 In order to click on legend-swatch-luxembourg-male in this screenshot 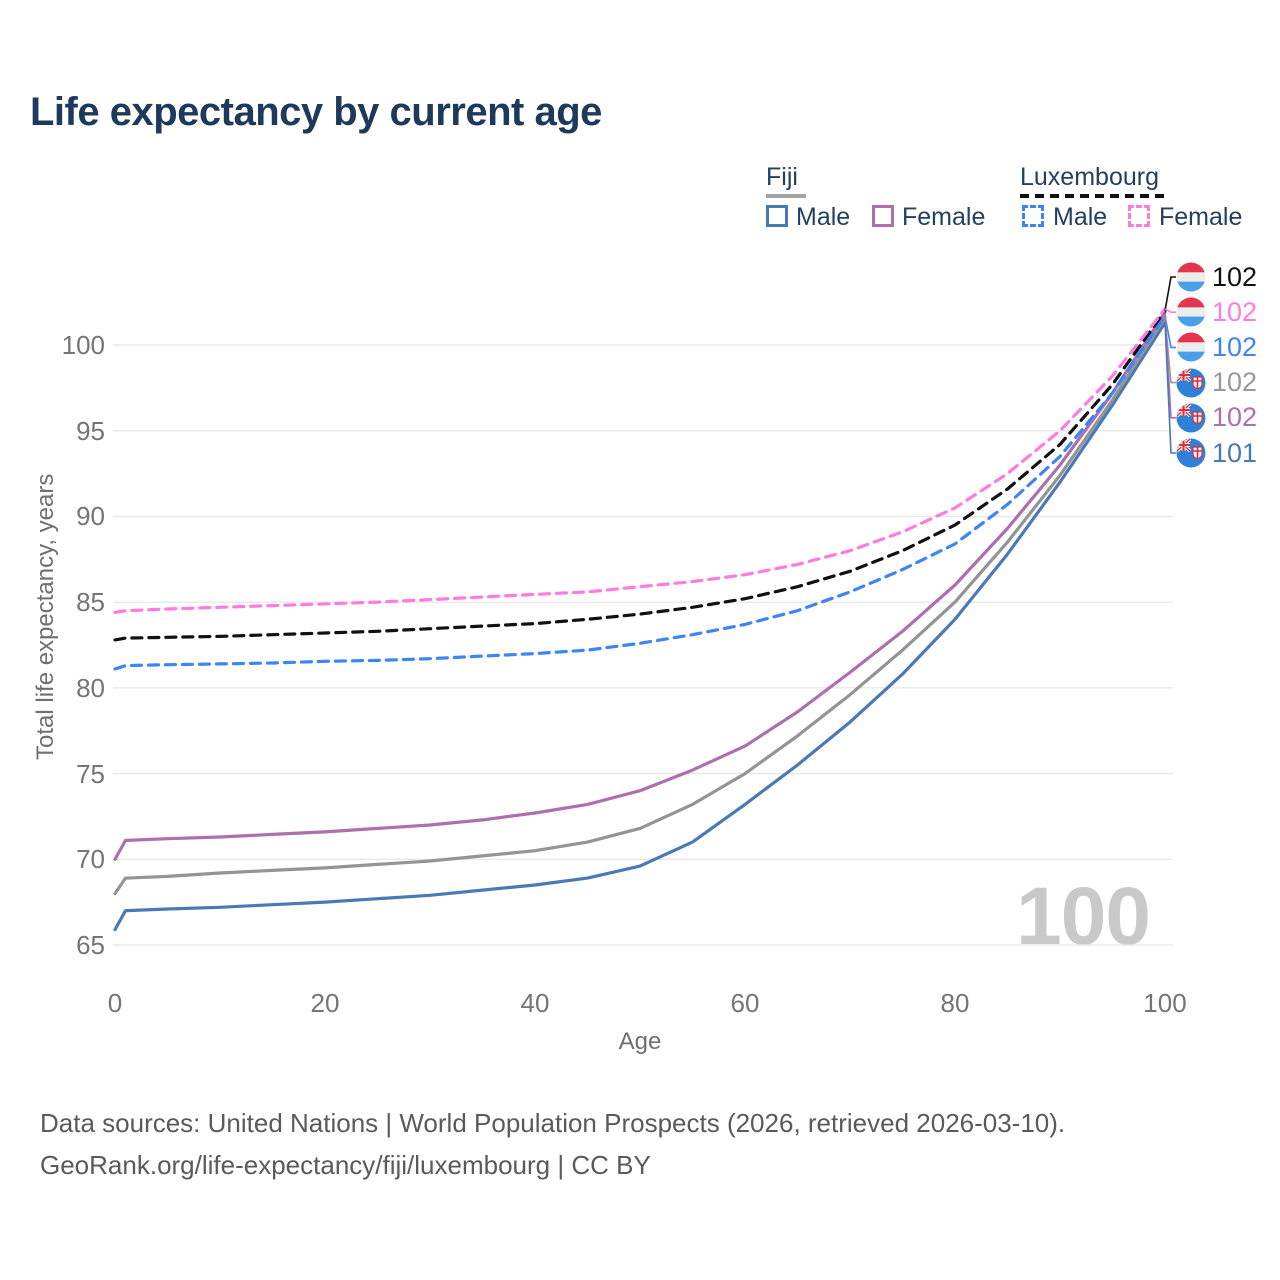, I will do `click(1033, 216)`.